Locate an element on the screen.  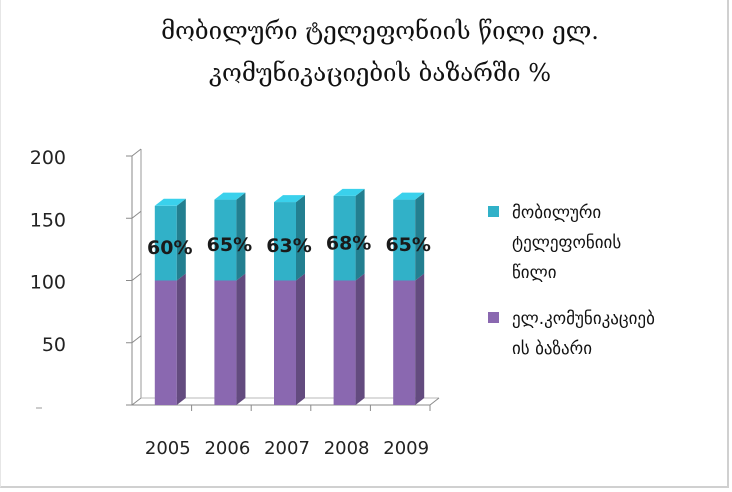
legend-swatch-mobile is located at coordinates (493, 211).